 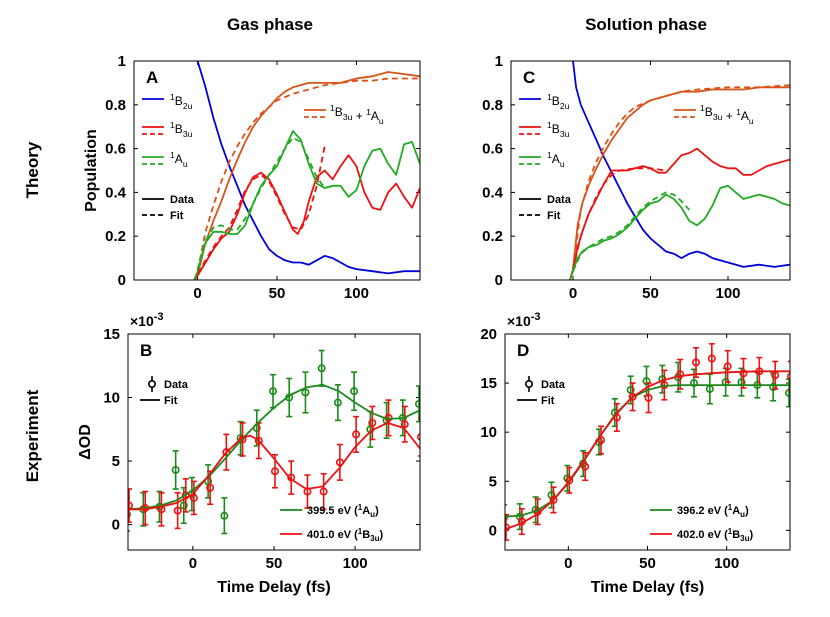 I want to click on y-tick-label: 20, so click(x=488, y=334).